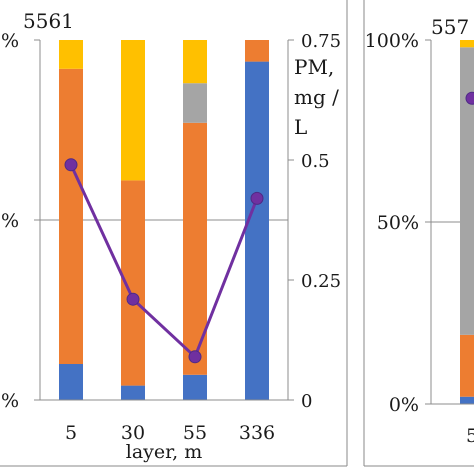 Image resolution: width=474 pixels, height=474 pixels. I want to click on x-tick-label-5: 5, so click(71, 433).